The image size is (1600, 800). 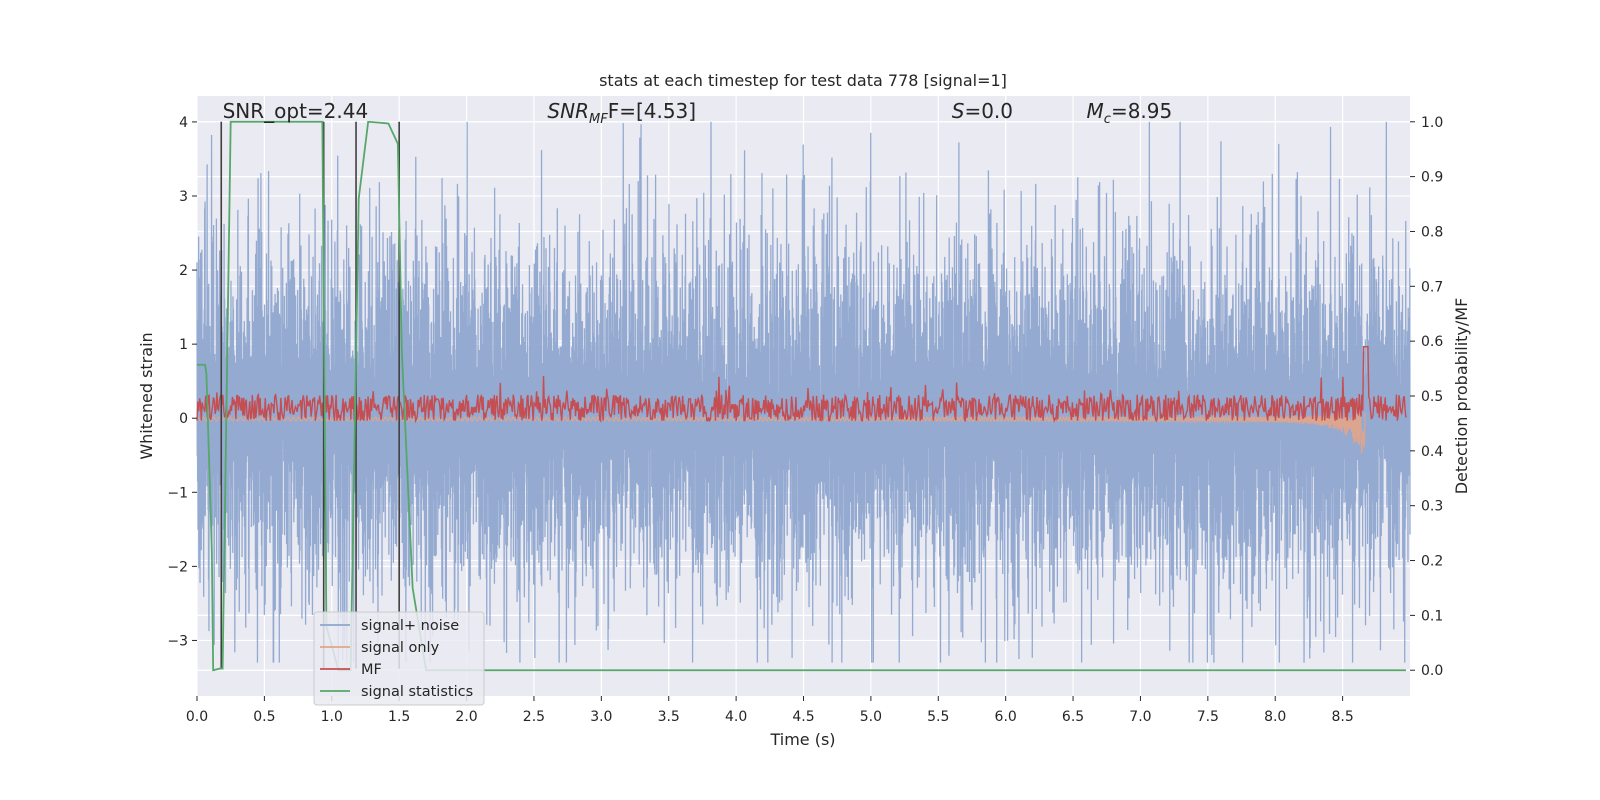 I want to click on legend-box, so click(x=399, y=658).